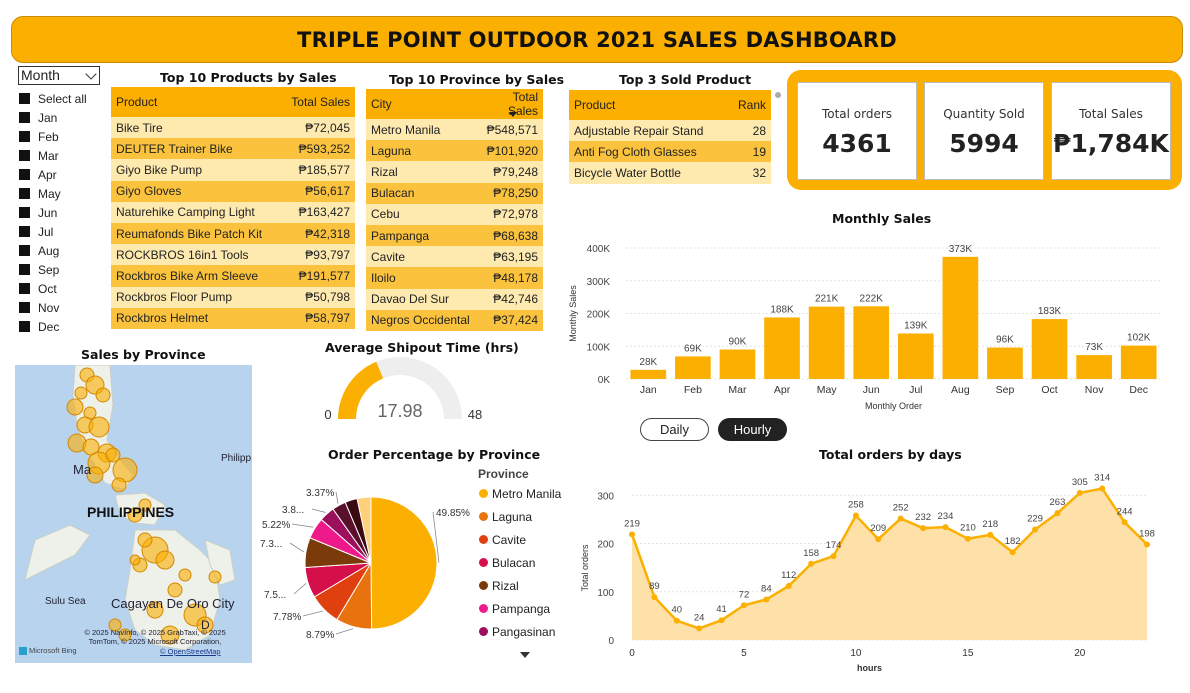 This screenshot has width=1190, height=693. Describe the element at coordinates (196, 102) in the screenshot. I see `col-header-product: Product` at that location.